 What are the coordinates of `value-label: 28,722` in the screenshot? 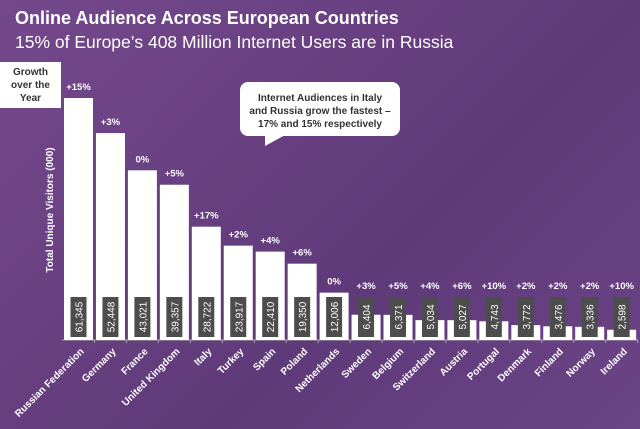 It's located at (207, 316).